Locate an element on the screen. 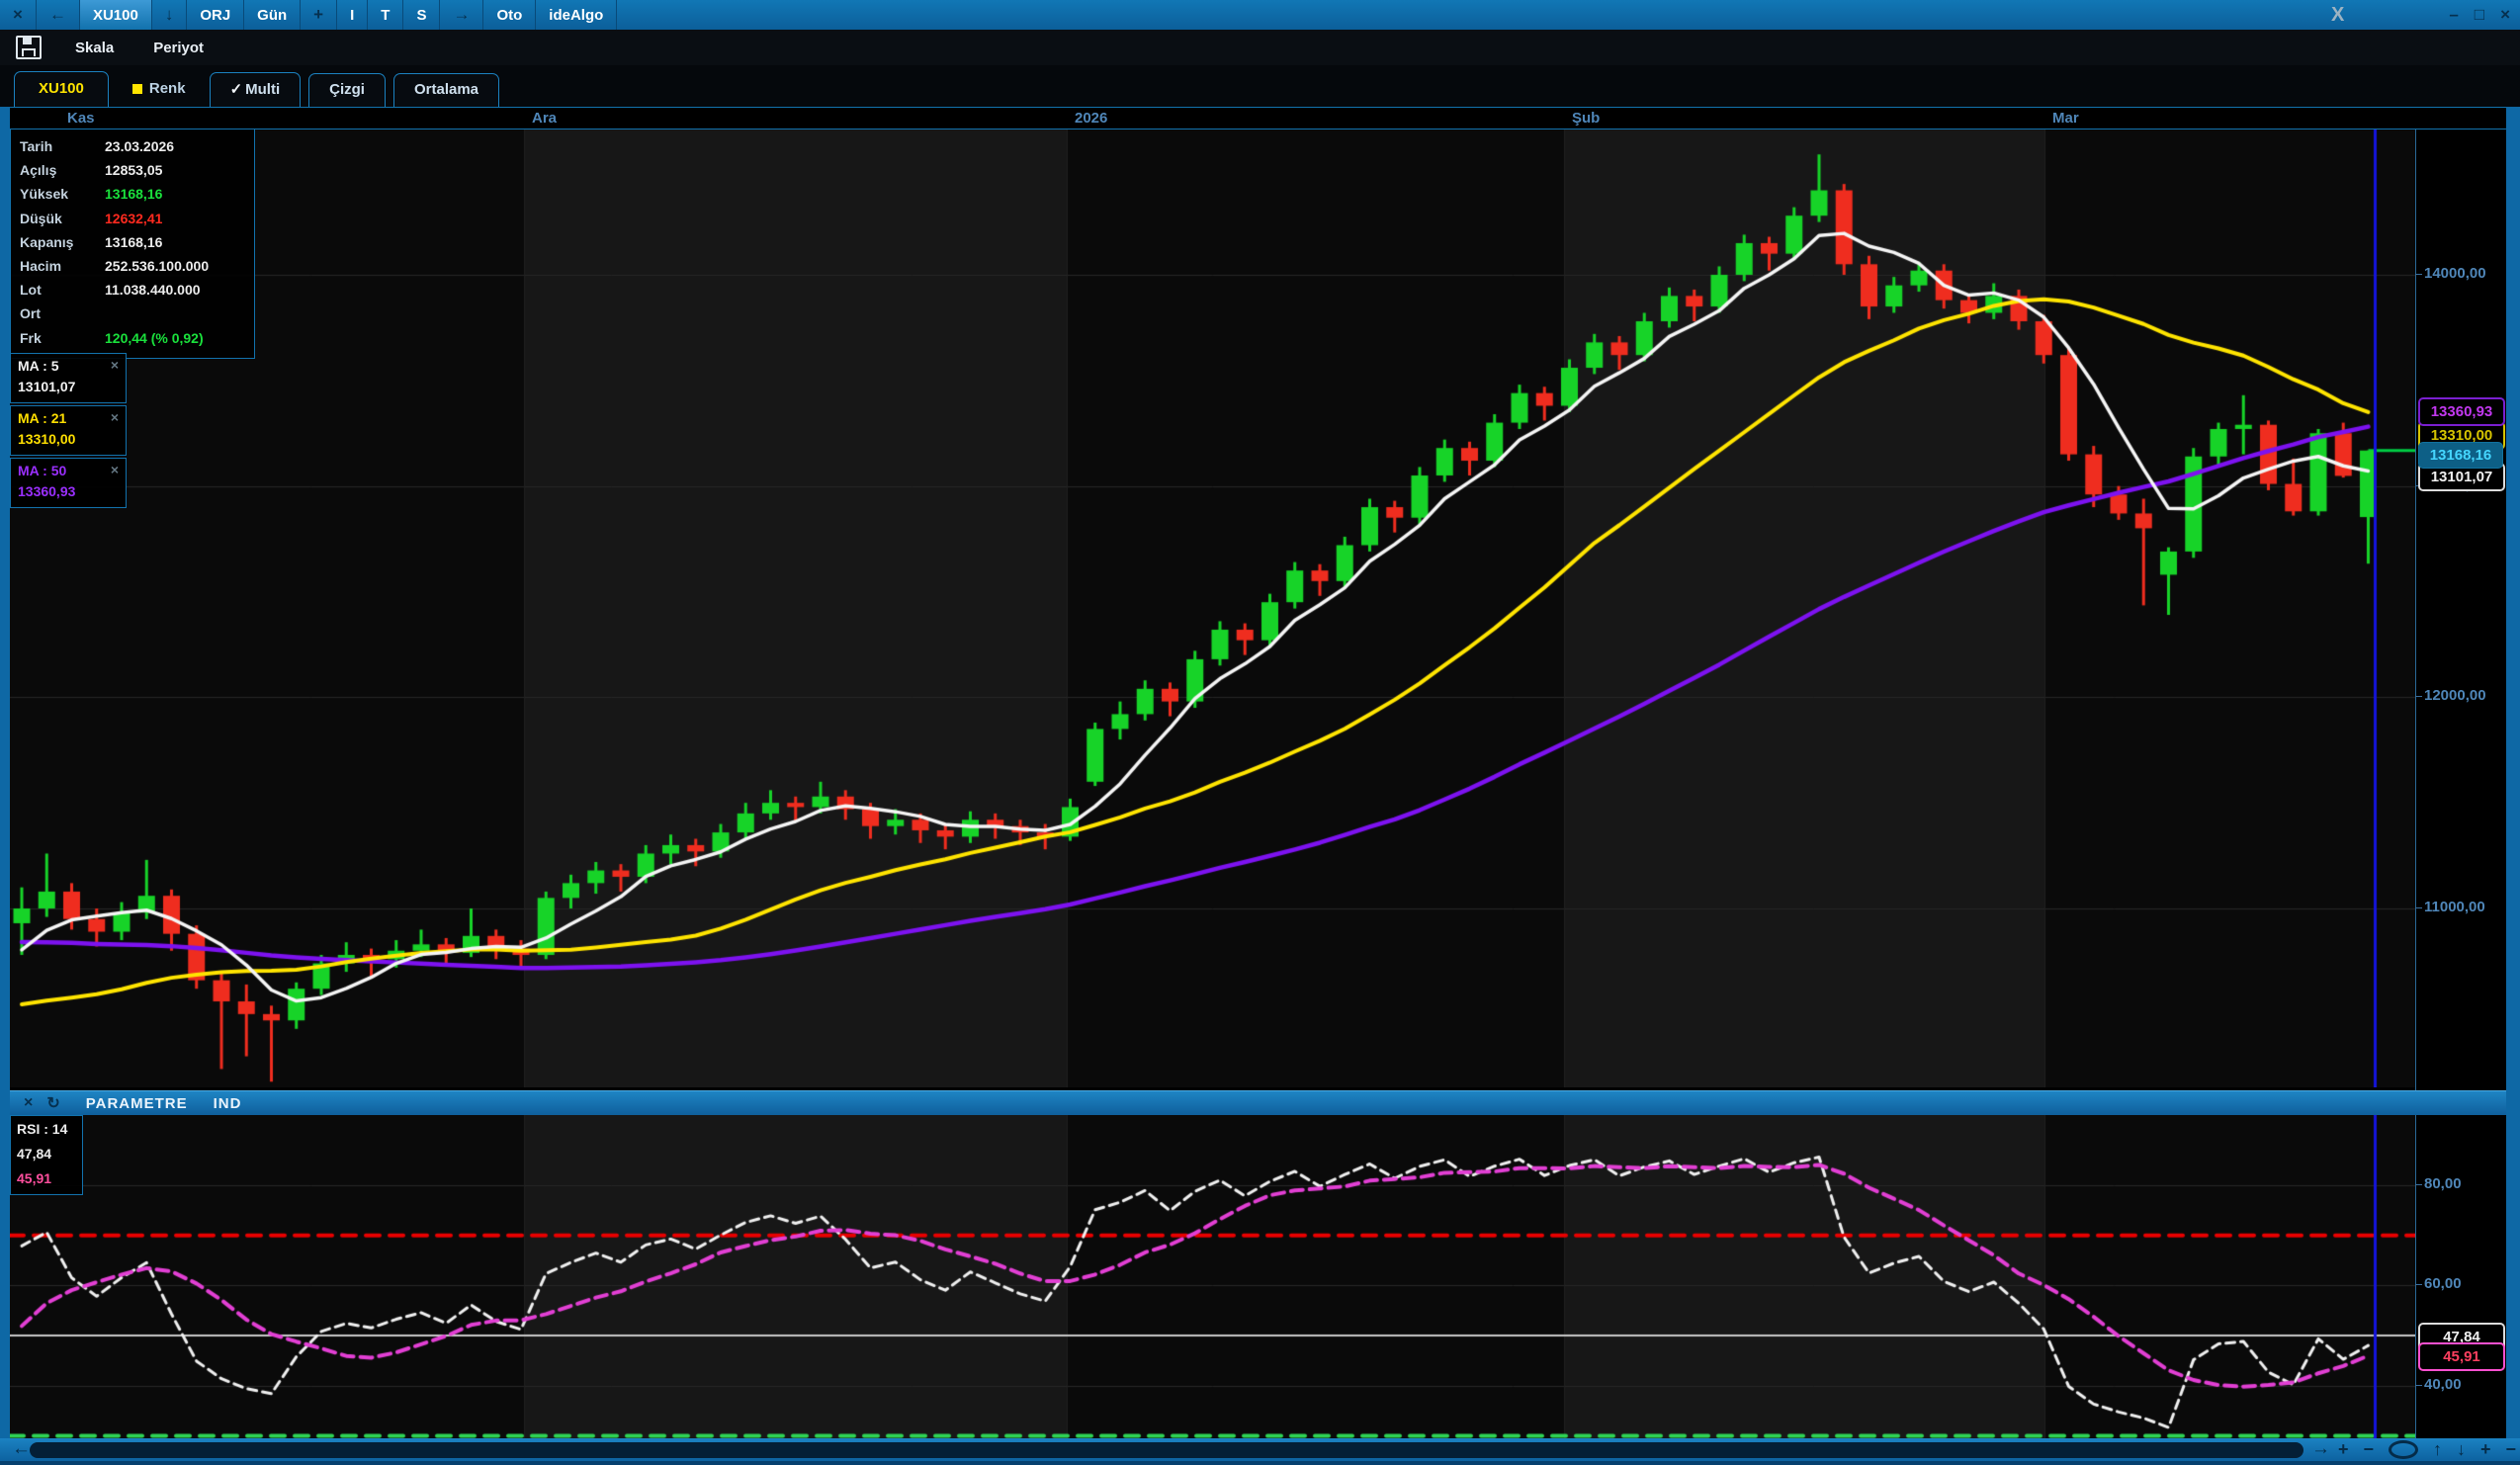  axis-separator is located at coordinates (2415, 783).